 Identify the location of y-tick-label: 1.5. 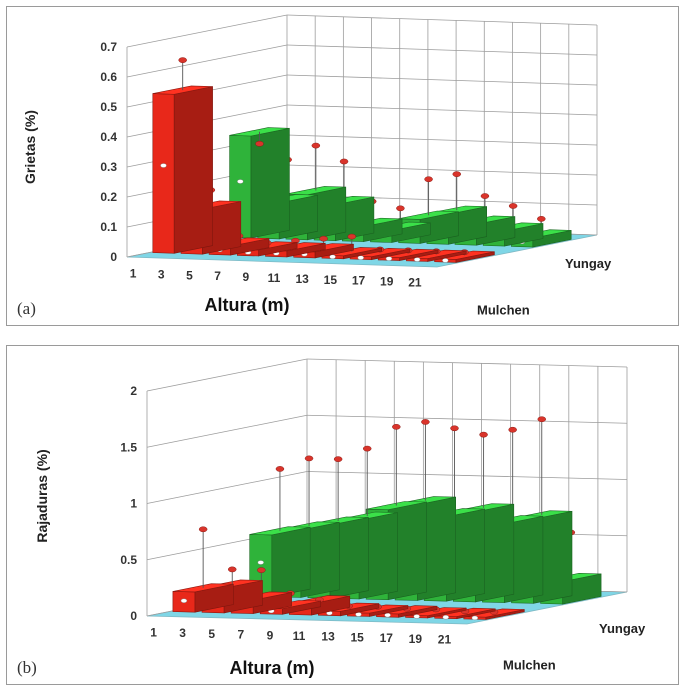
(128, 447).